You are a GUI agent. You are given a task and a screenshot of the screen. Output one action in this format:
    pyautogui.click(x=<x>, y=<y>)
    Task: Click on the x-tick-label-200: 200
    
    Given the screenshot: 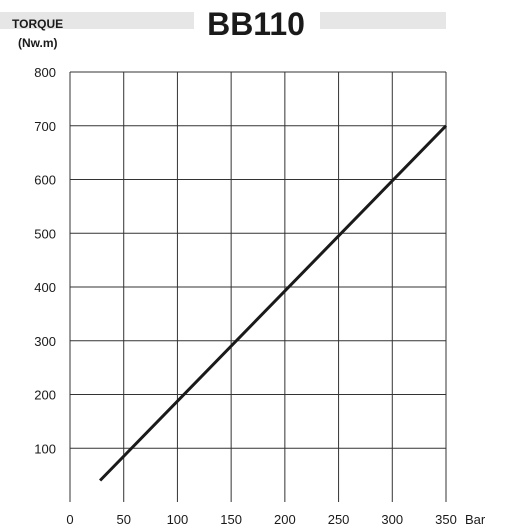 What is the action you would take?
    pyautogui.click(x=285, y=519)
    